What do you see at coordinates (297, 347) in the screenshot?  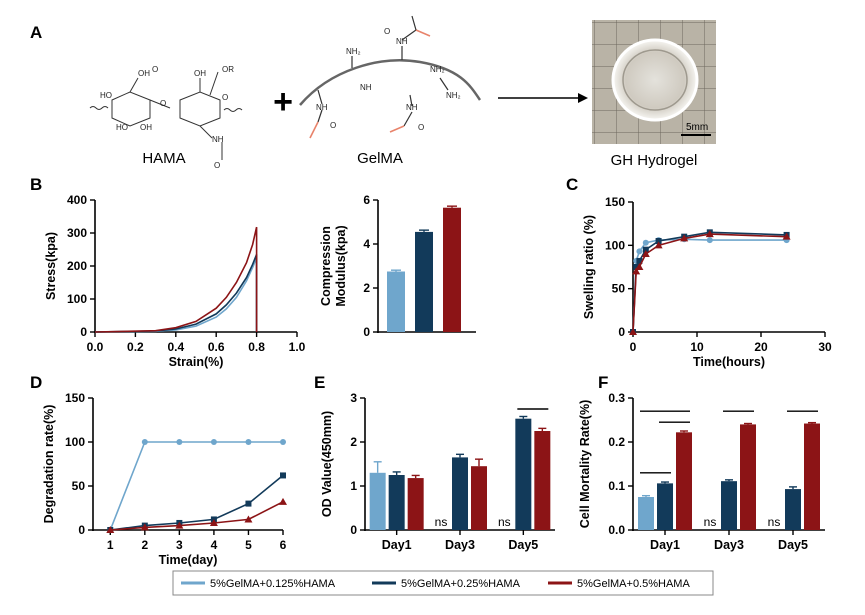 I see `x-tick-label: 1.0` at bounding box center [297, 347].